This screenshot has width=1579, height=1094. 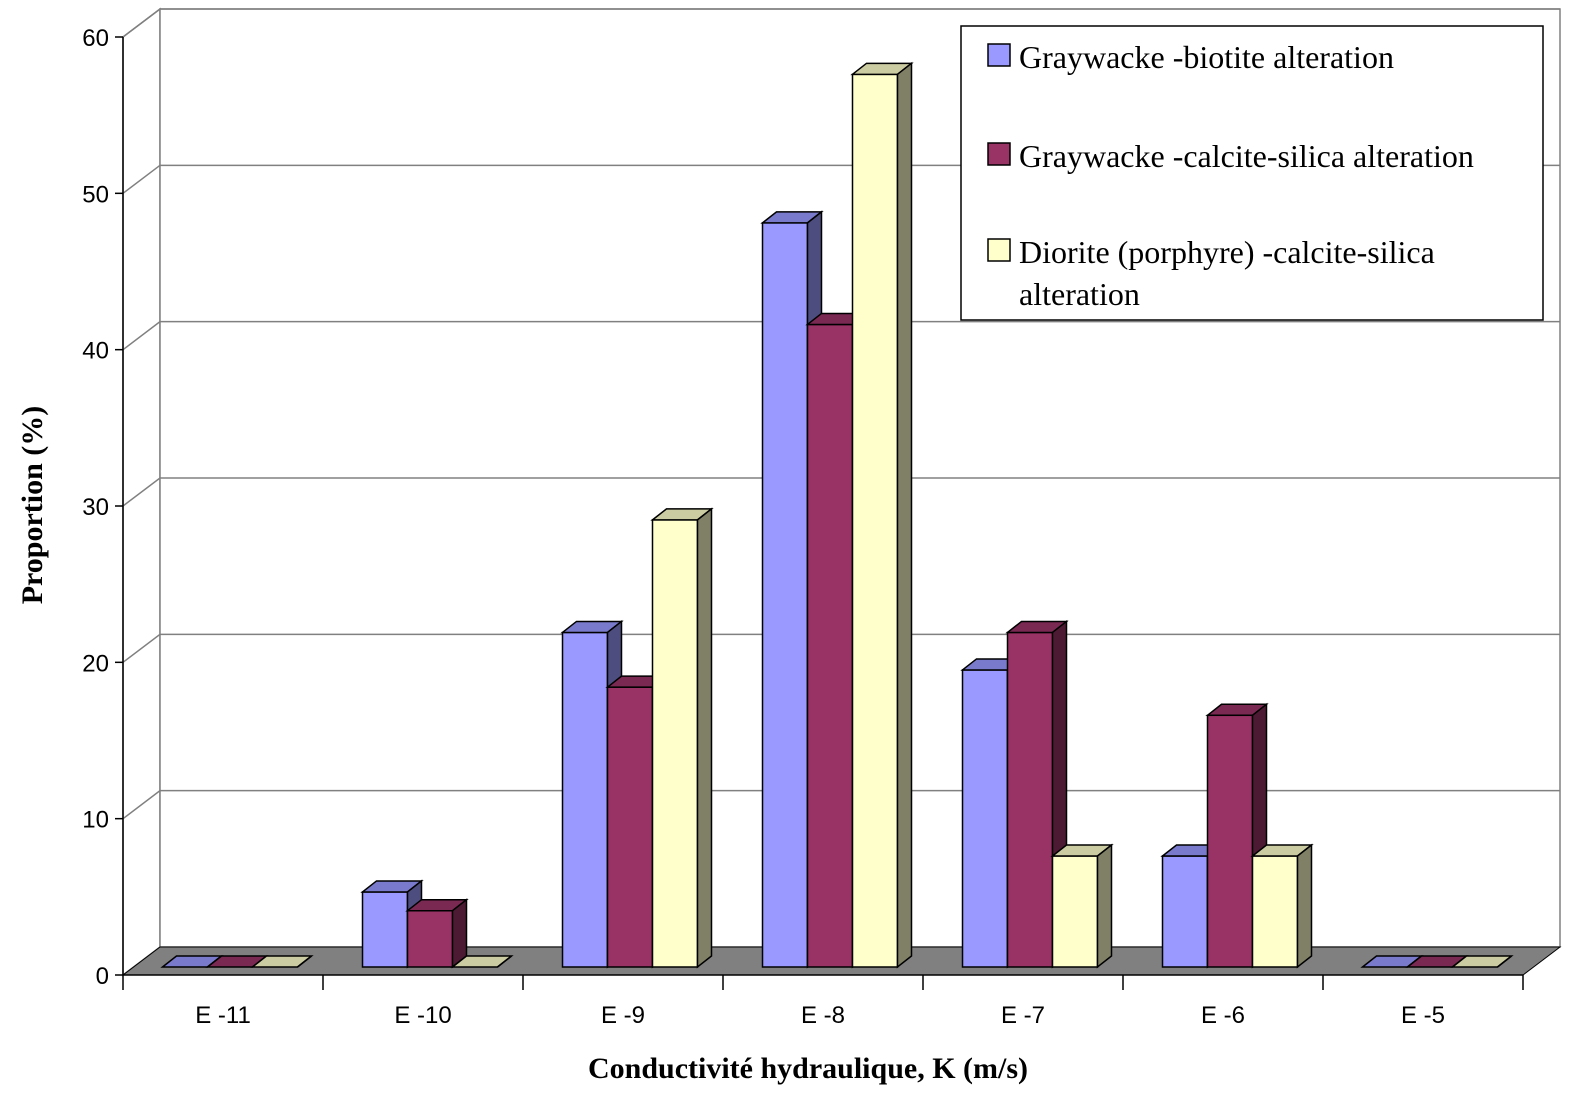 What do you see at coordinates (102, 976) in the screenshot?
I see `y-tick-label: 0` at bounding box center [102, 976].